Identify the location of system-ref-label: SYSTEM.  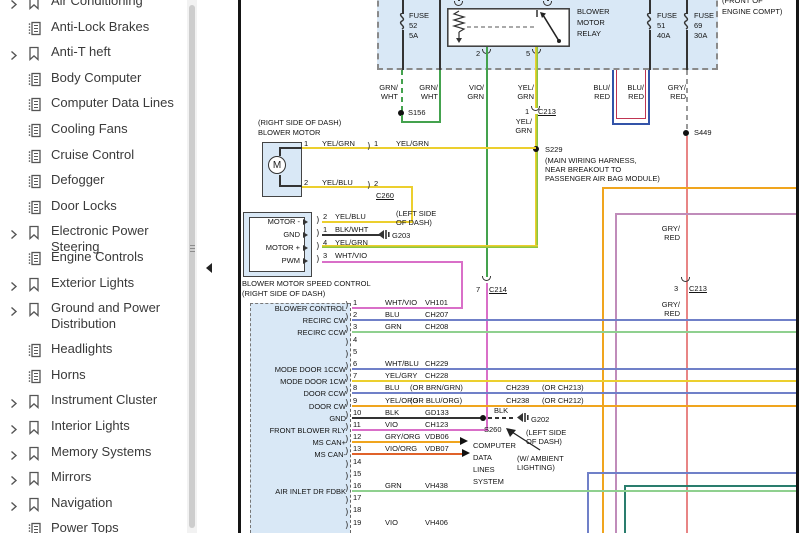
(488, 481).